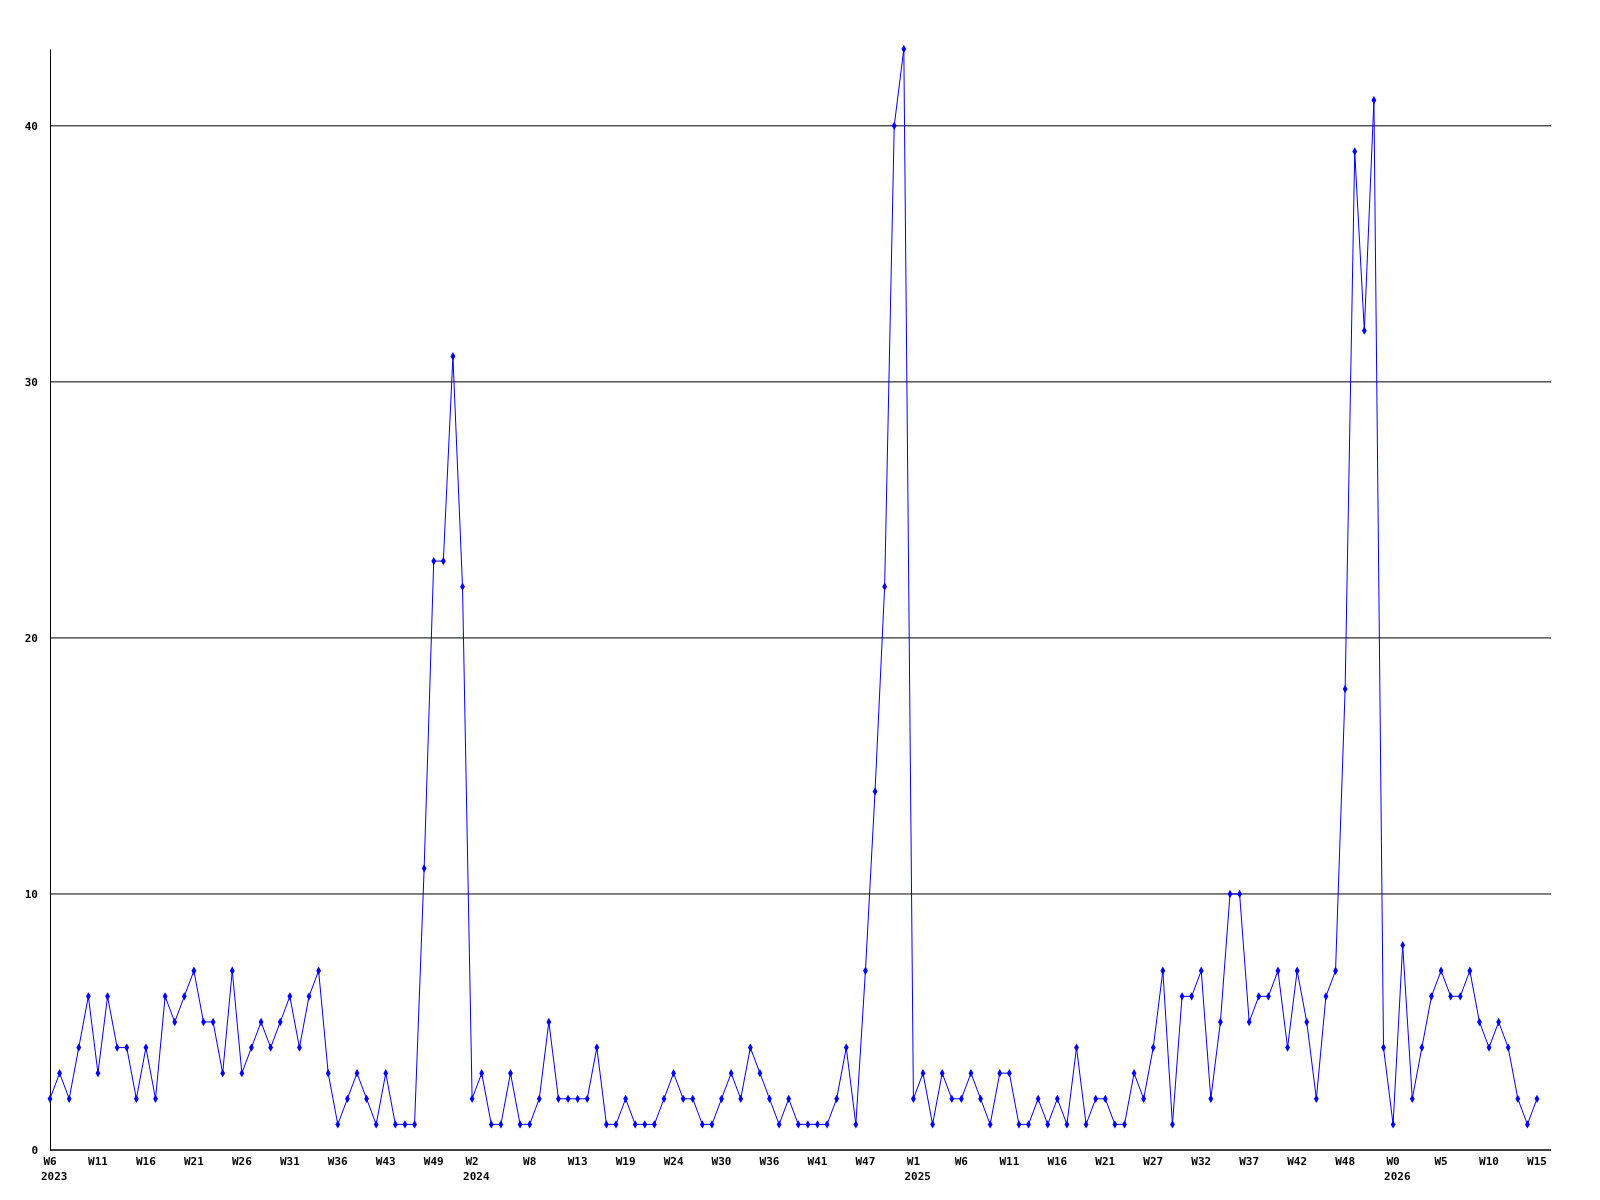  What do you see at coordinates (1153, 1161) in the screenshot?
I see `x-tick-label: W27` at bounding box center [1153, 1161].